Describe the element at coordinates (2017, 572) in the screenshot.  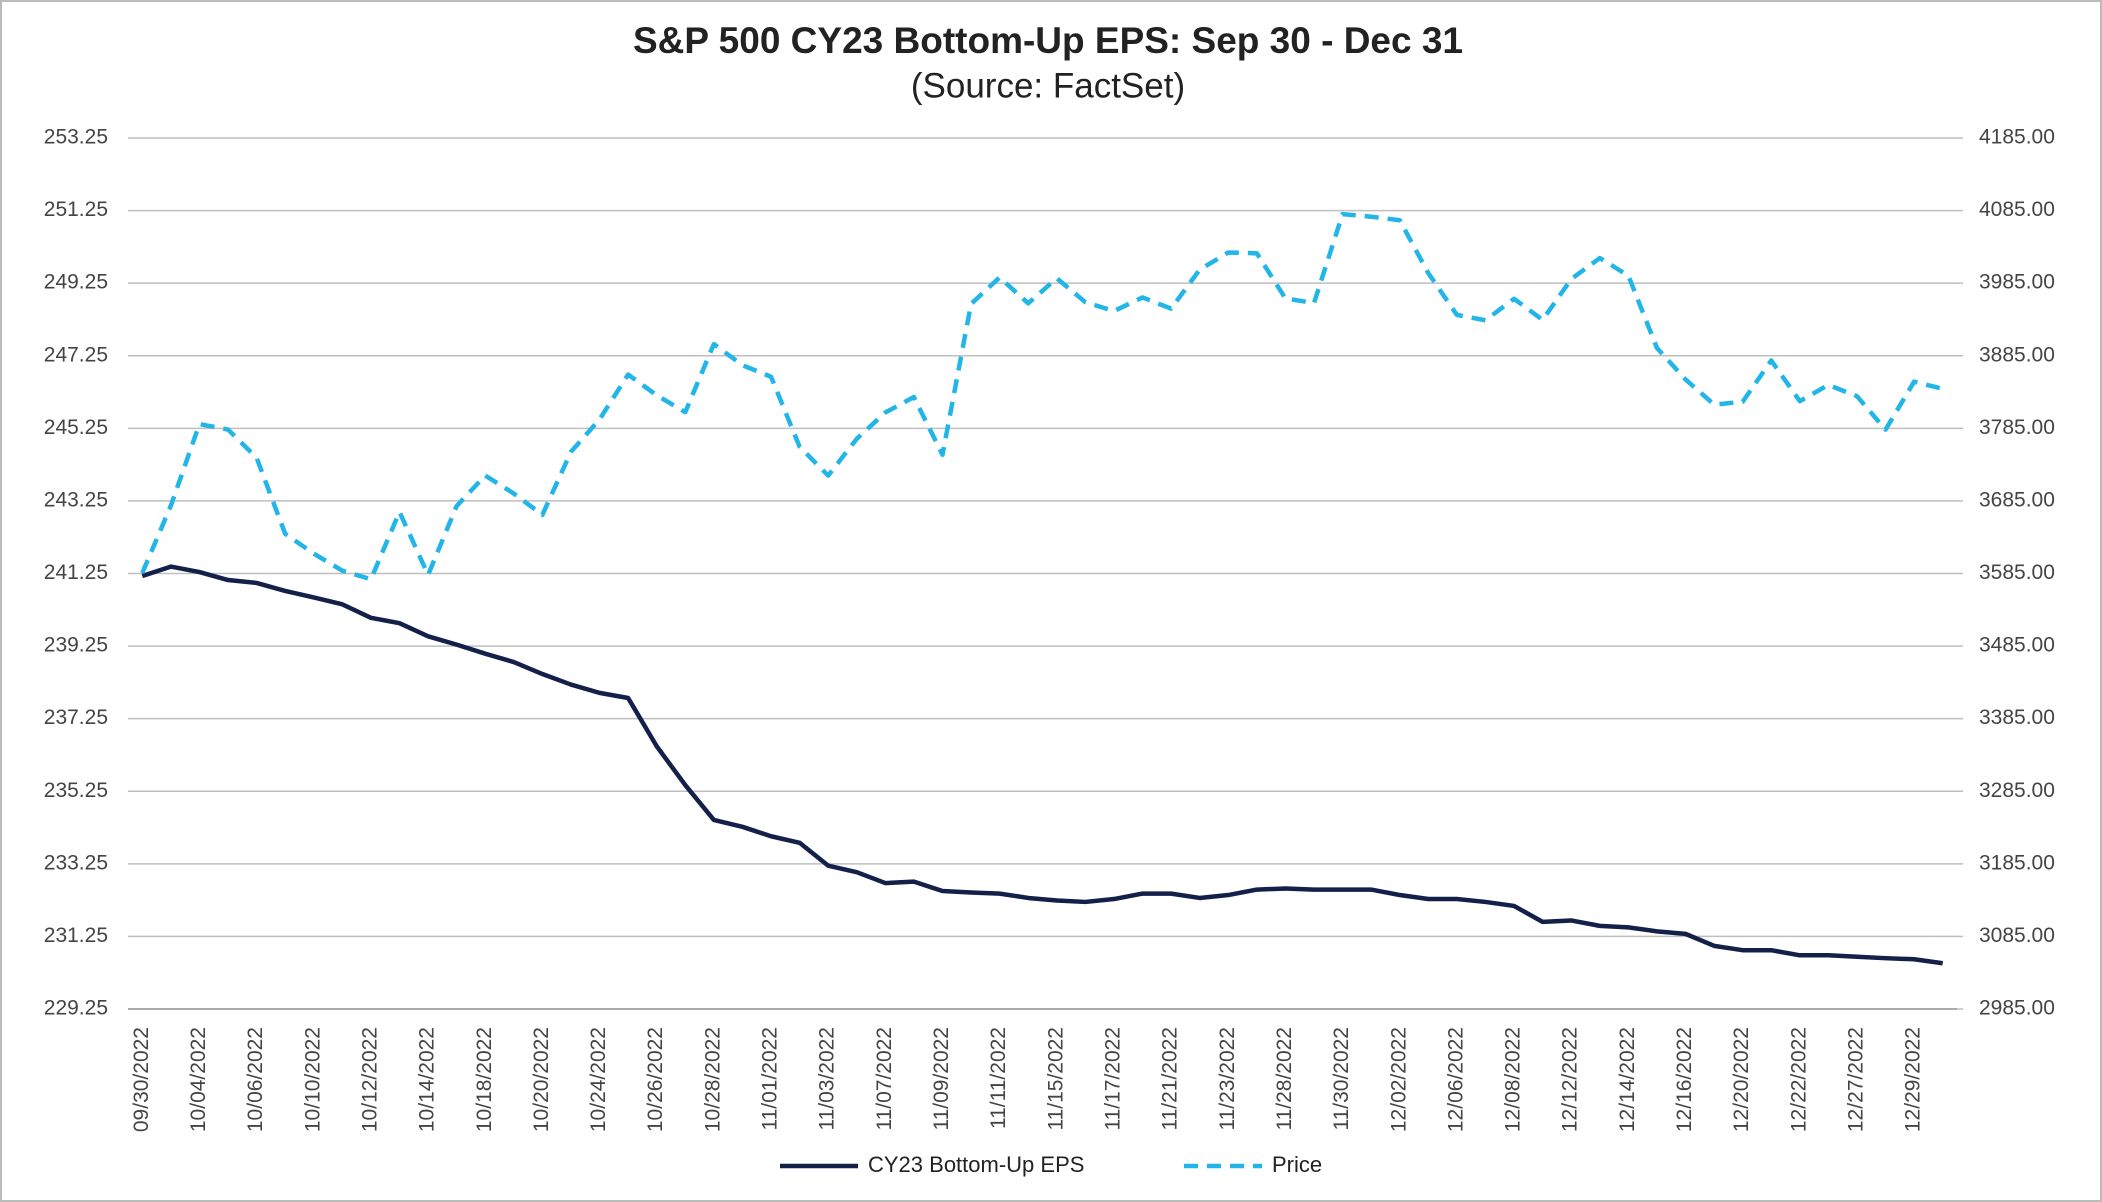
I see `y2-tick-label: 3585.00` at that location.